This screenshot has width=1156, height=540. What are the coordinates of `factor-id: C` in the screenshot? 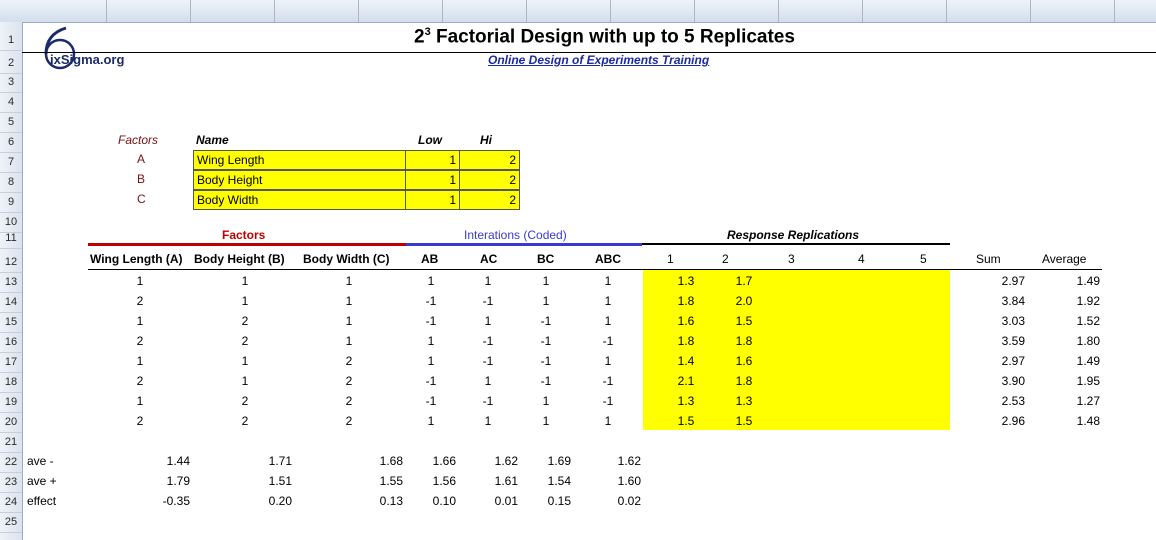 It's located at (141, 199).